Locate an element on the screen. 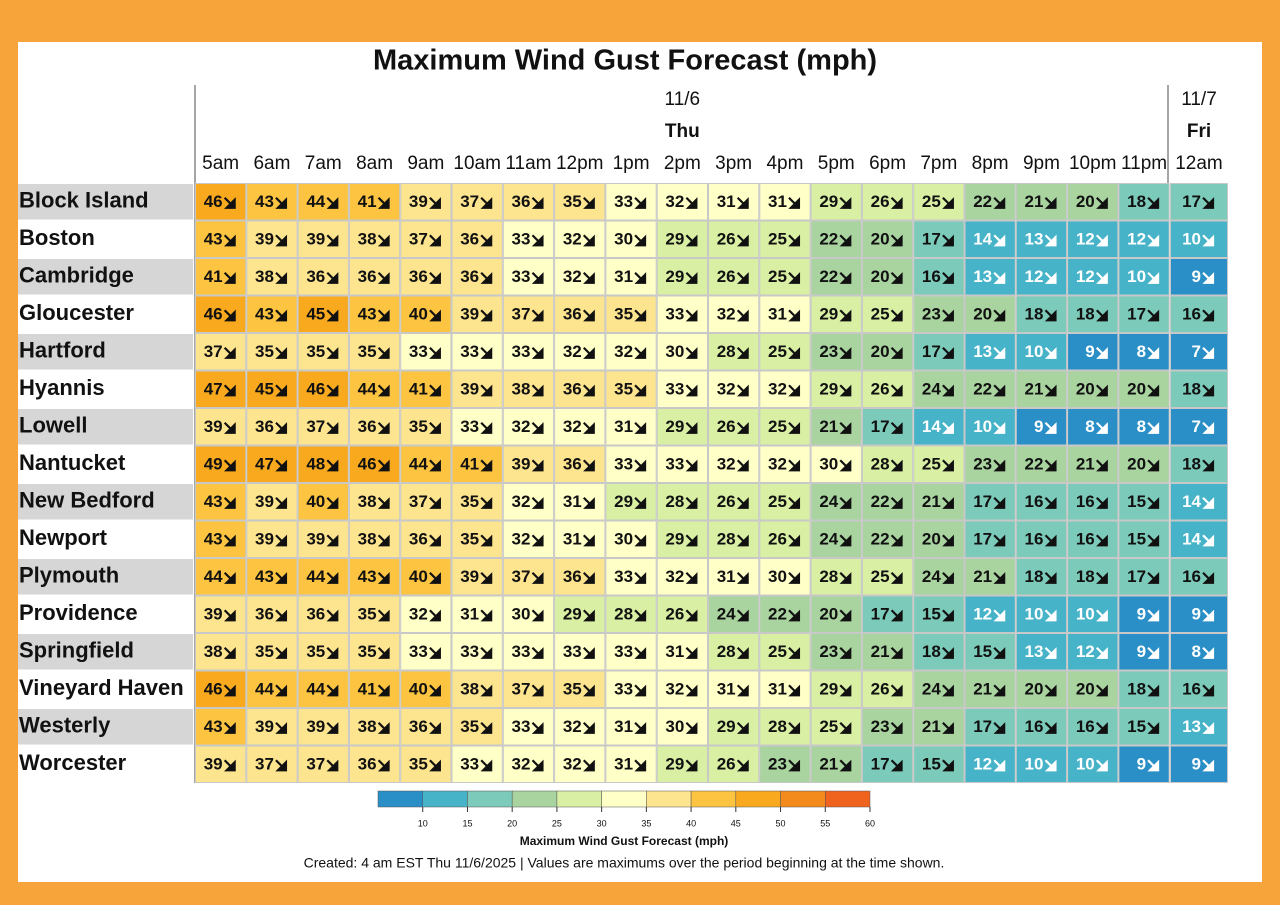 This screenshot has width=1280, height=905. cell-value: 15 is located at coordinates (931, 764).